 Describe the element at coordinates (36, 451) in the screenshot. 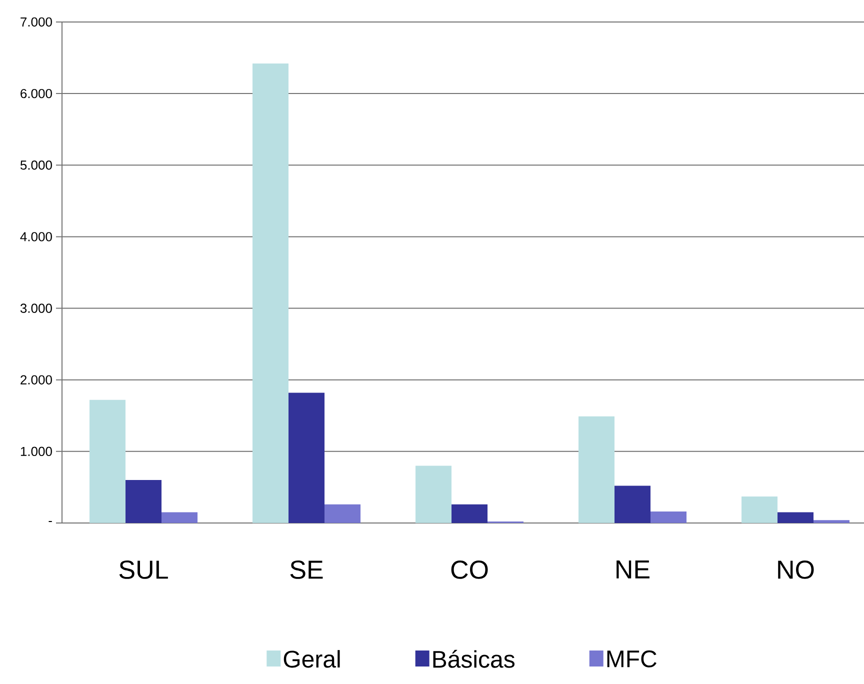

I see `y-tick-label: 1.000` at that location.